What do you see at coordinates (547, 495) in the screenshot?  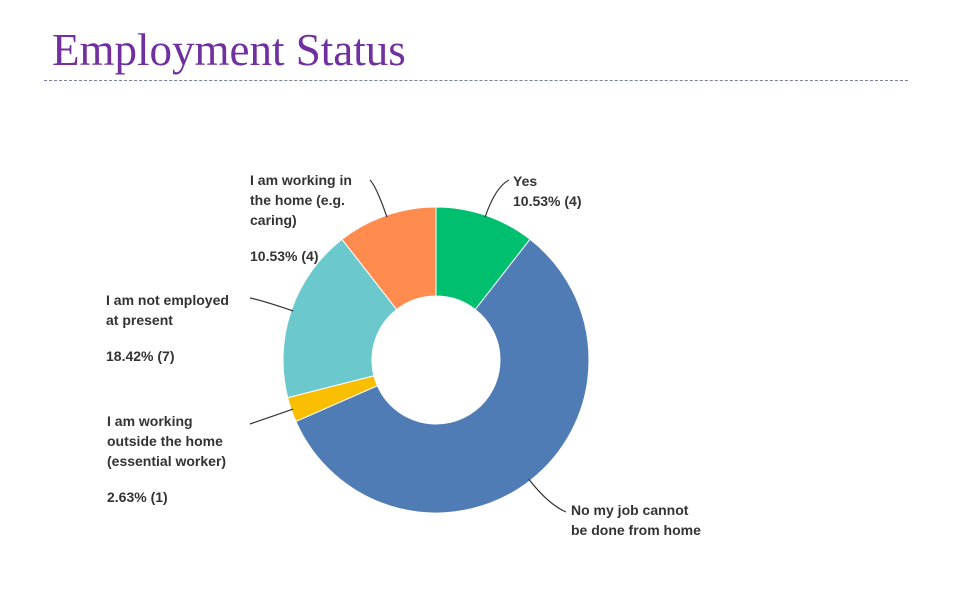 I see `leader-line-no-job` at bounding box center [547, 495].